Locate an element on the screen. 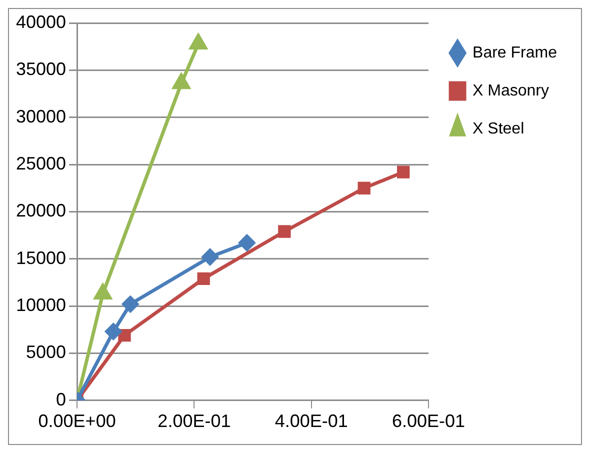 Image resolution: width=590 pixels, height=453 pixels. y-tick-label: 0 is located at coordinates (61, 399).